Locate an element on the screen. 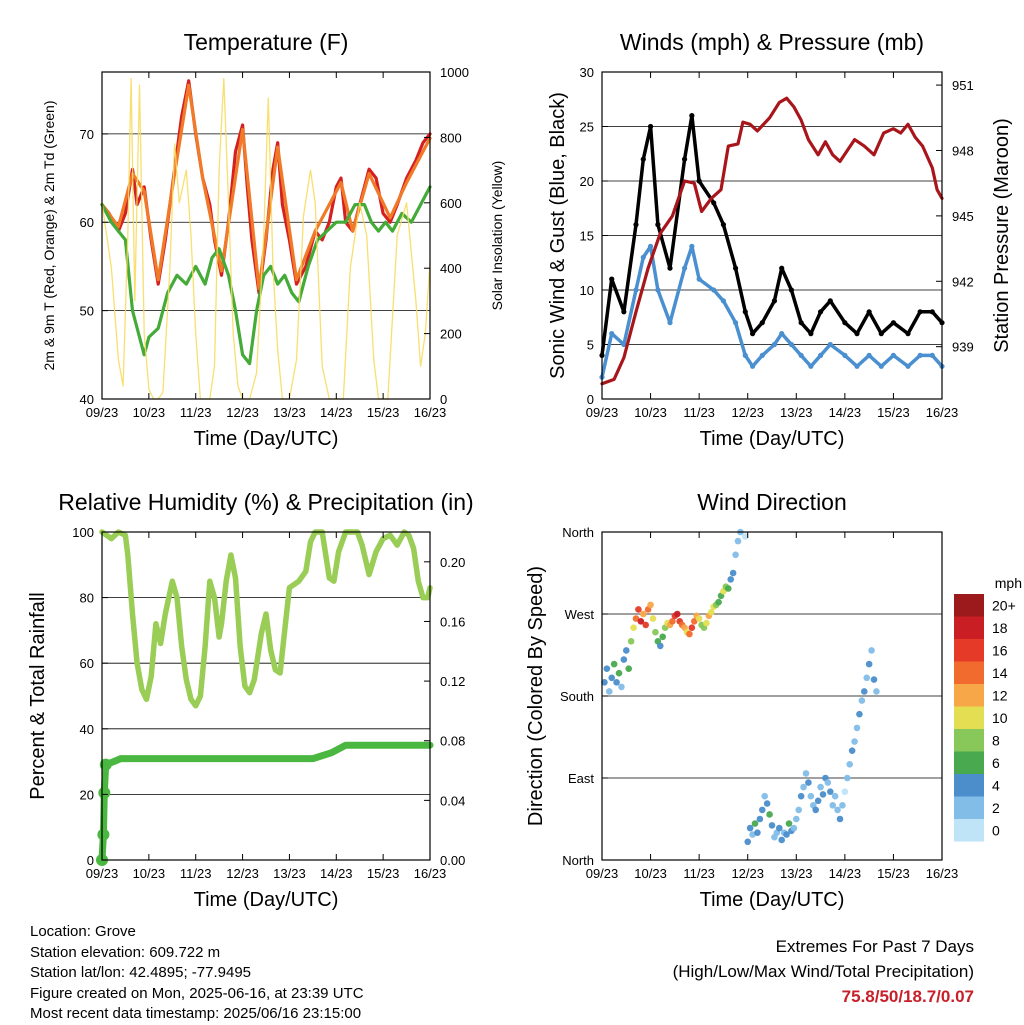 This screenshot has width=1024, height=1025. legend-level-label: 10 is located at coordinates (1000, 718).